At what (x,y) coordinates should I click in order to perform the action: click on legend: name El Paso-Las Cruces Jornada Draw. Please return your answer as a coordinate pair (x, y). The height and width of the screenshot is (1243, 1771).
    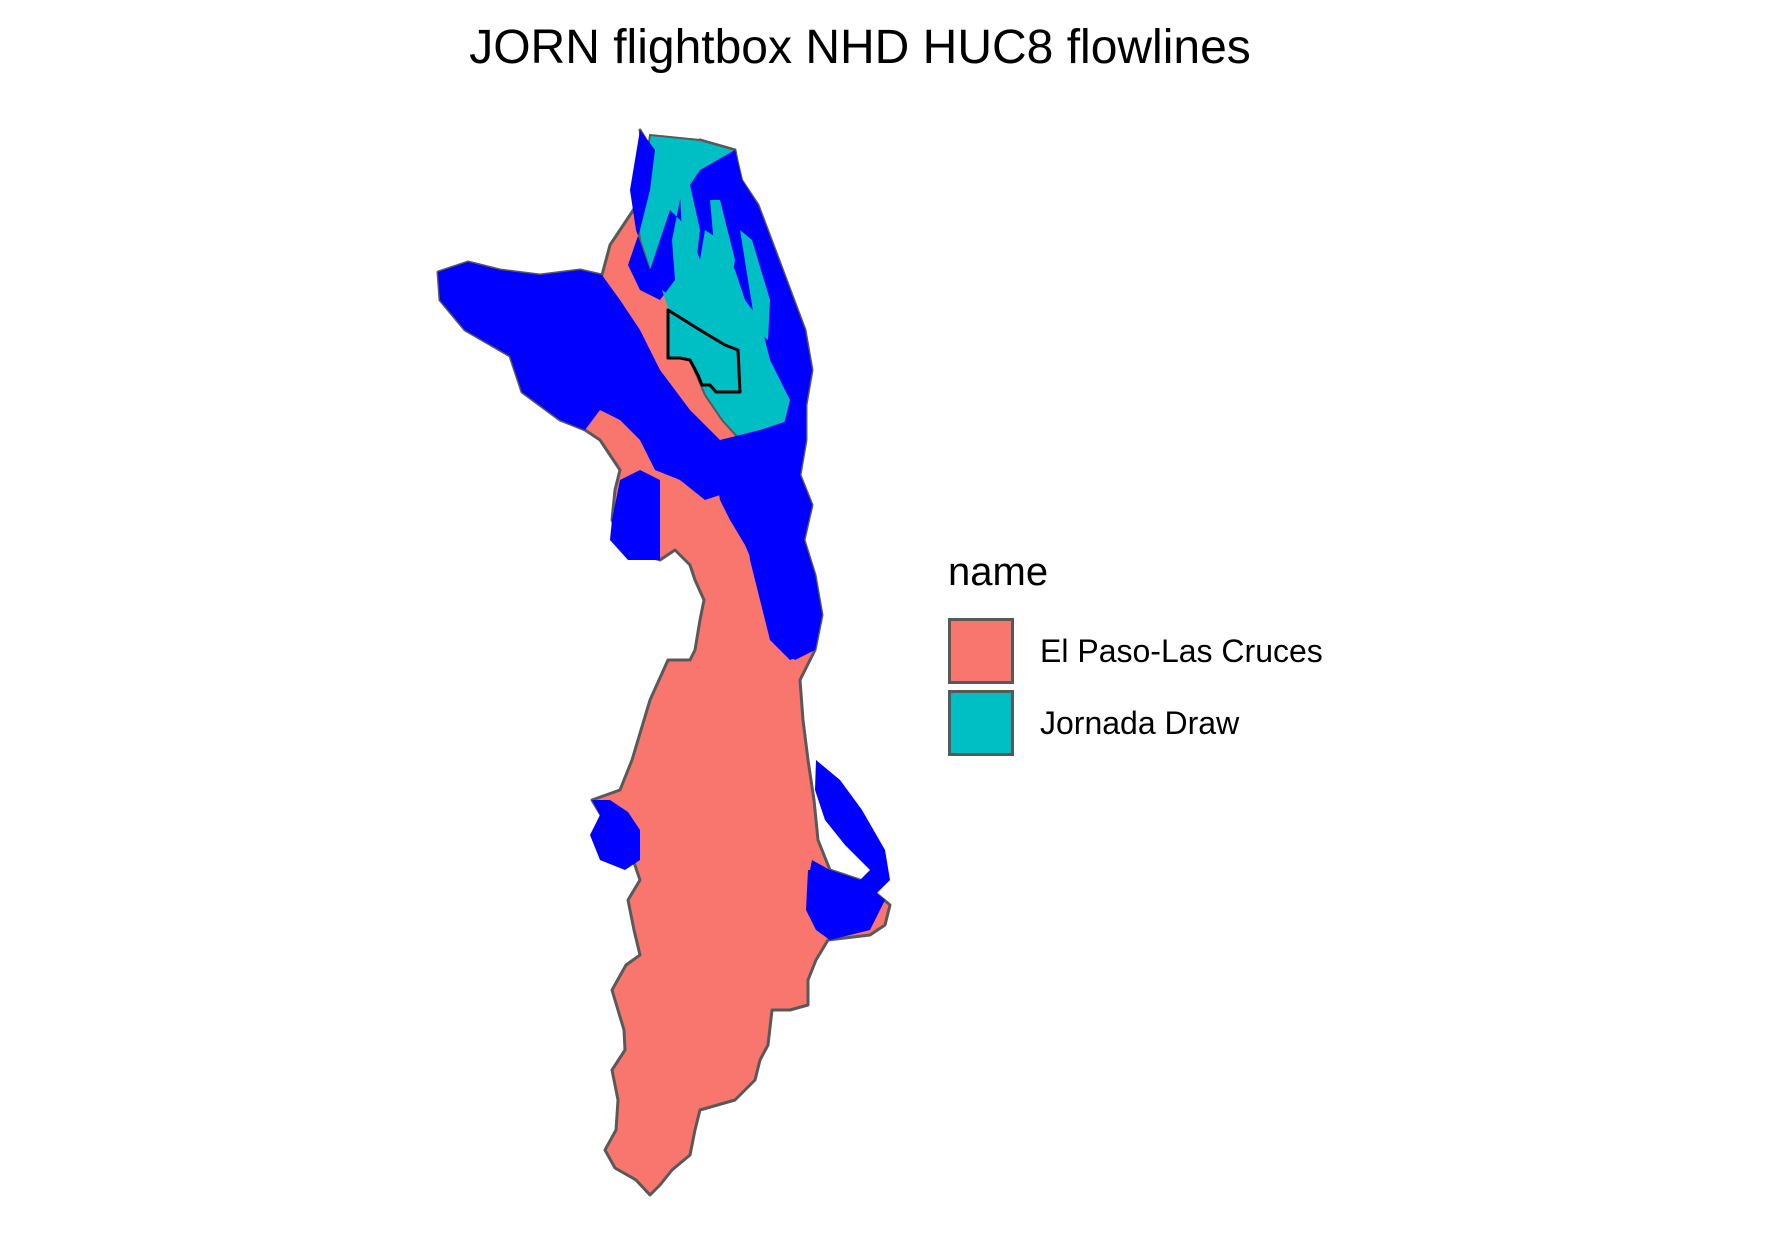
    Looking at the image, I should click on (1135, 654).